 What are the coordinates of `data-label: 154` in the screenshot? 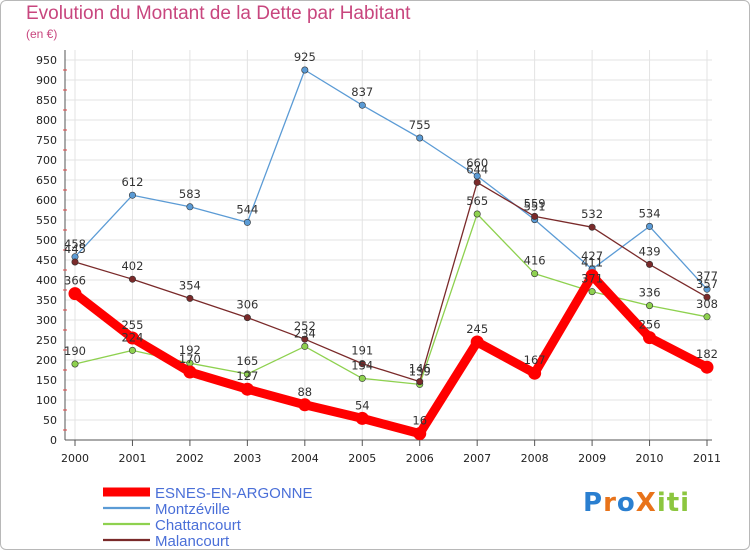 It's located at (362, 365).